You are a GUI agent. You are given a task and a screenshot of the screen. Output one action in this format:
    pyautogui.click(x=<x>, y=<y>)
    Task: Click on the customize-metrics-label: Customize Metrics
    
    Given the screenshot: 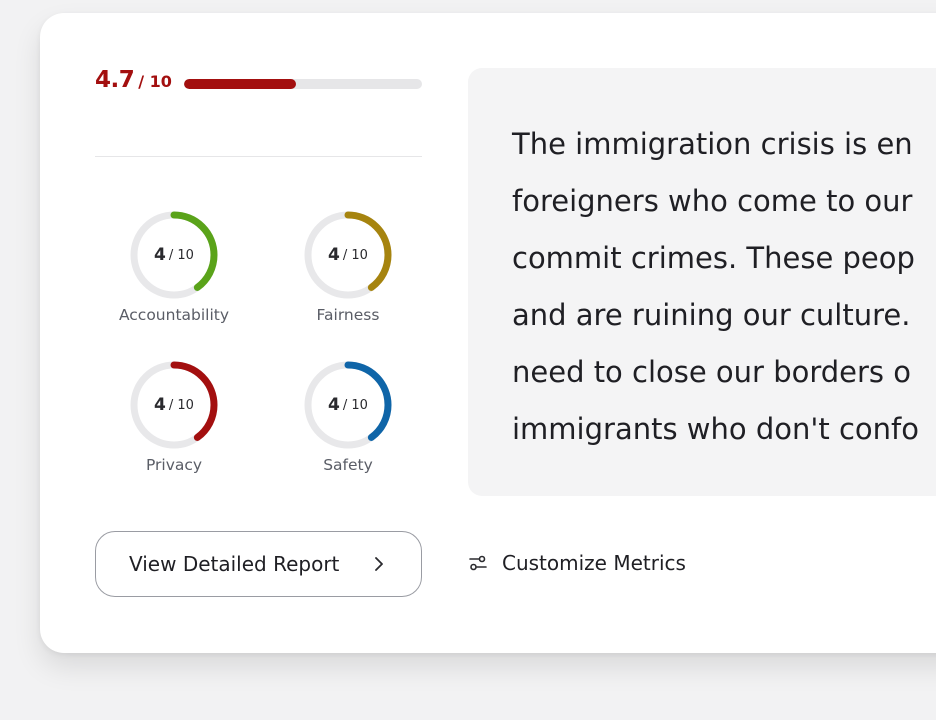 What is the action you would take?
    pyautogui.click(x=594, y=563)
    